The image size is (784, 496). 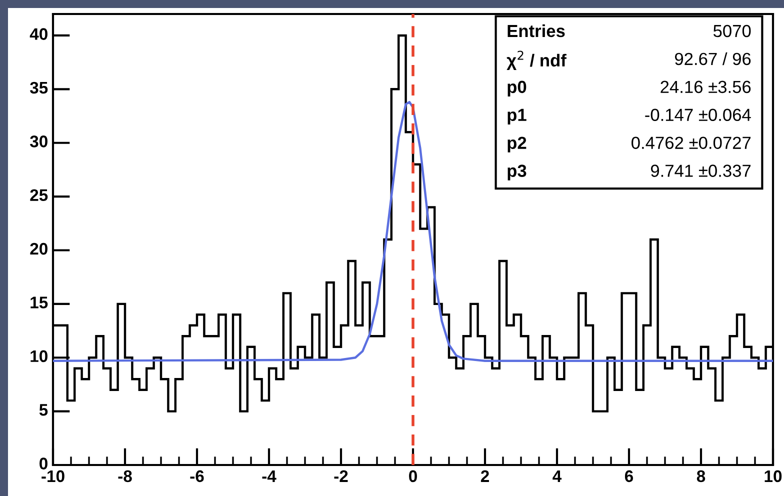 I want to click on annotation: p2, so click(x=517, y=144).